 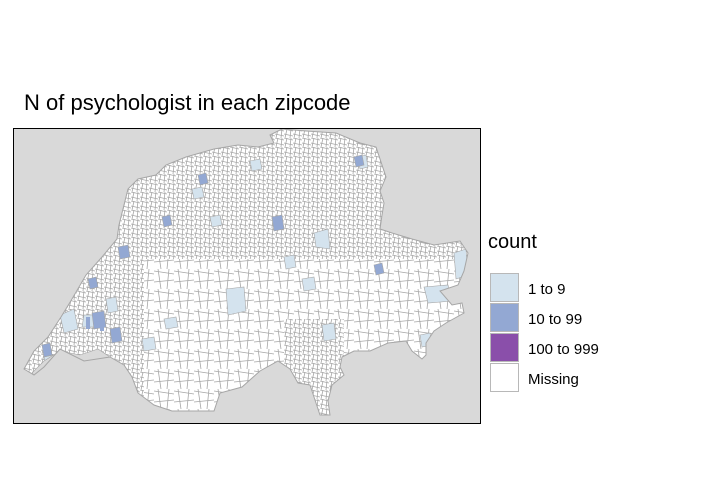 I want to click on legend-label-missing: Missing, so click(x=553, y=379).